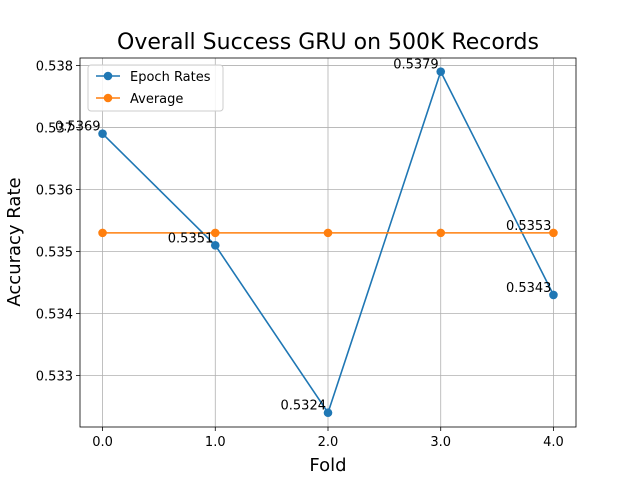  I want to click on chart-title: Overall Success GRU on 500K Records, so click(328, 42).